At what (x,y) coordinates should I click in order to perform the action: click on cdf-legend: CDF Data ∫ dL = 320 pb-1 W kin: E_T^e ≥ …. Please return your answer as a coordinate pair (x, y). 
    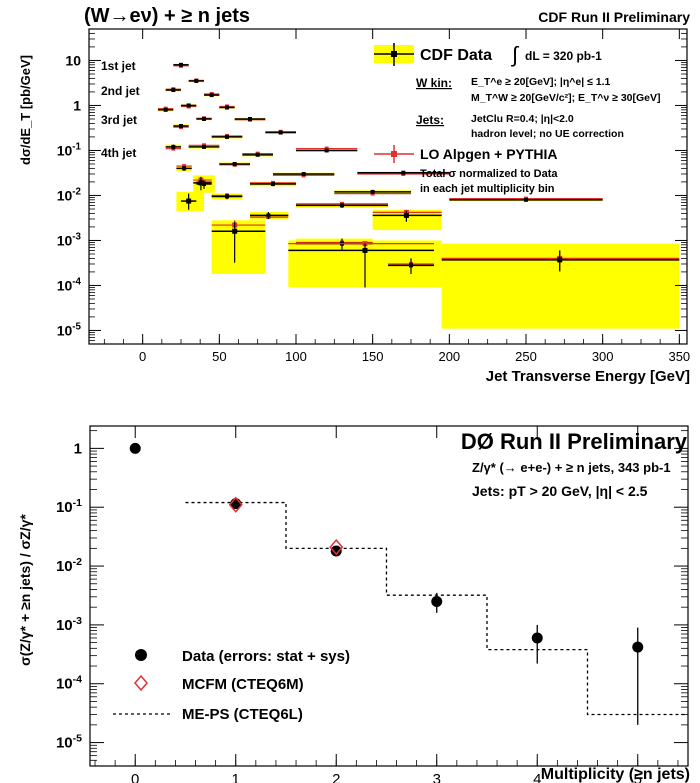
    Looking at the image, I should click on (517, 118).